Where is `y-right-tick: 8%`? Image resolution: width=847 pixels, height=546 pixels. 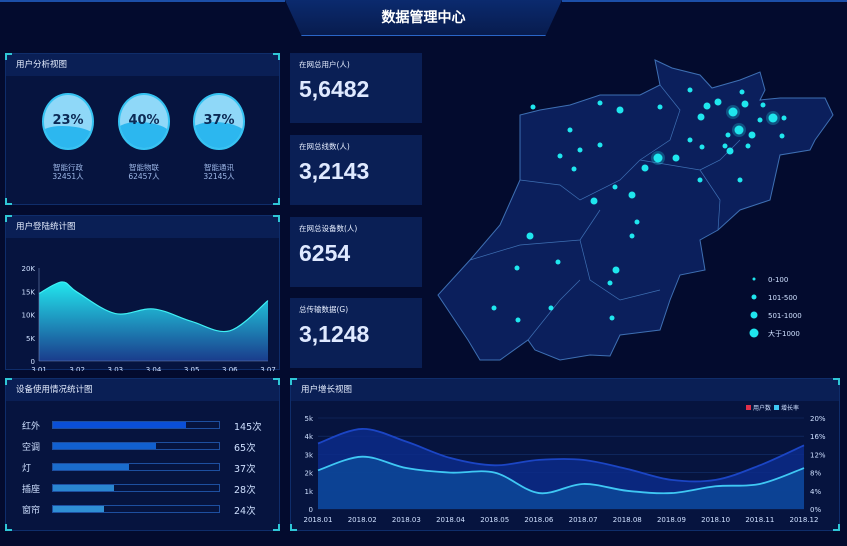
y-right-tick: 8% is located at coordinates (815, 474).